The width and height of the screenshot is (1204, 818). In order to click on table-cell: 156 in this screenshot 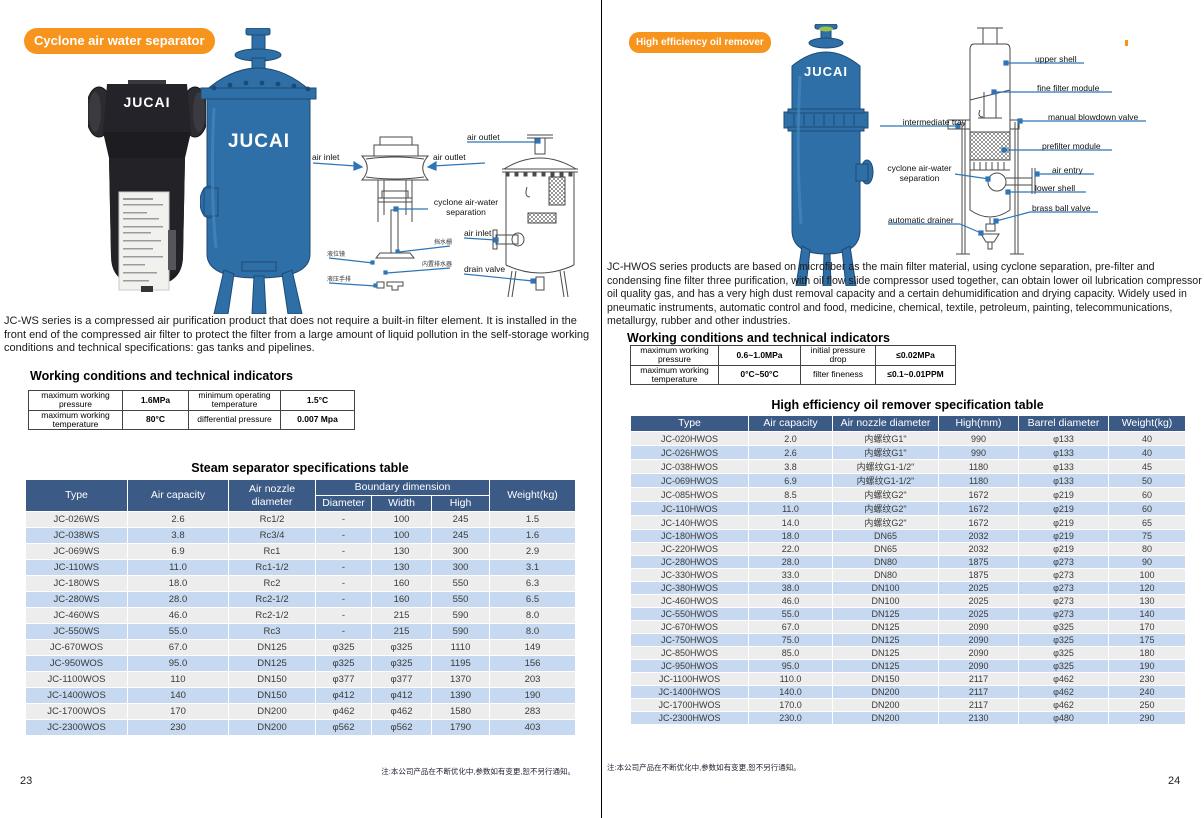, I will do `click(533, 664)`.